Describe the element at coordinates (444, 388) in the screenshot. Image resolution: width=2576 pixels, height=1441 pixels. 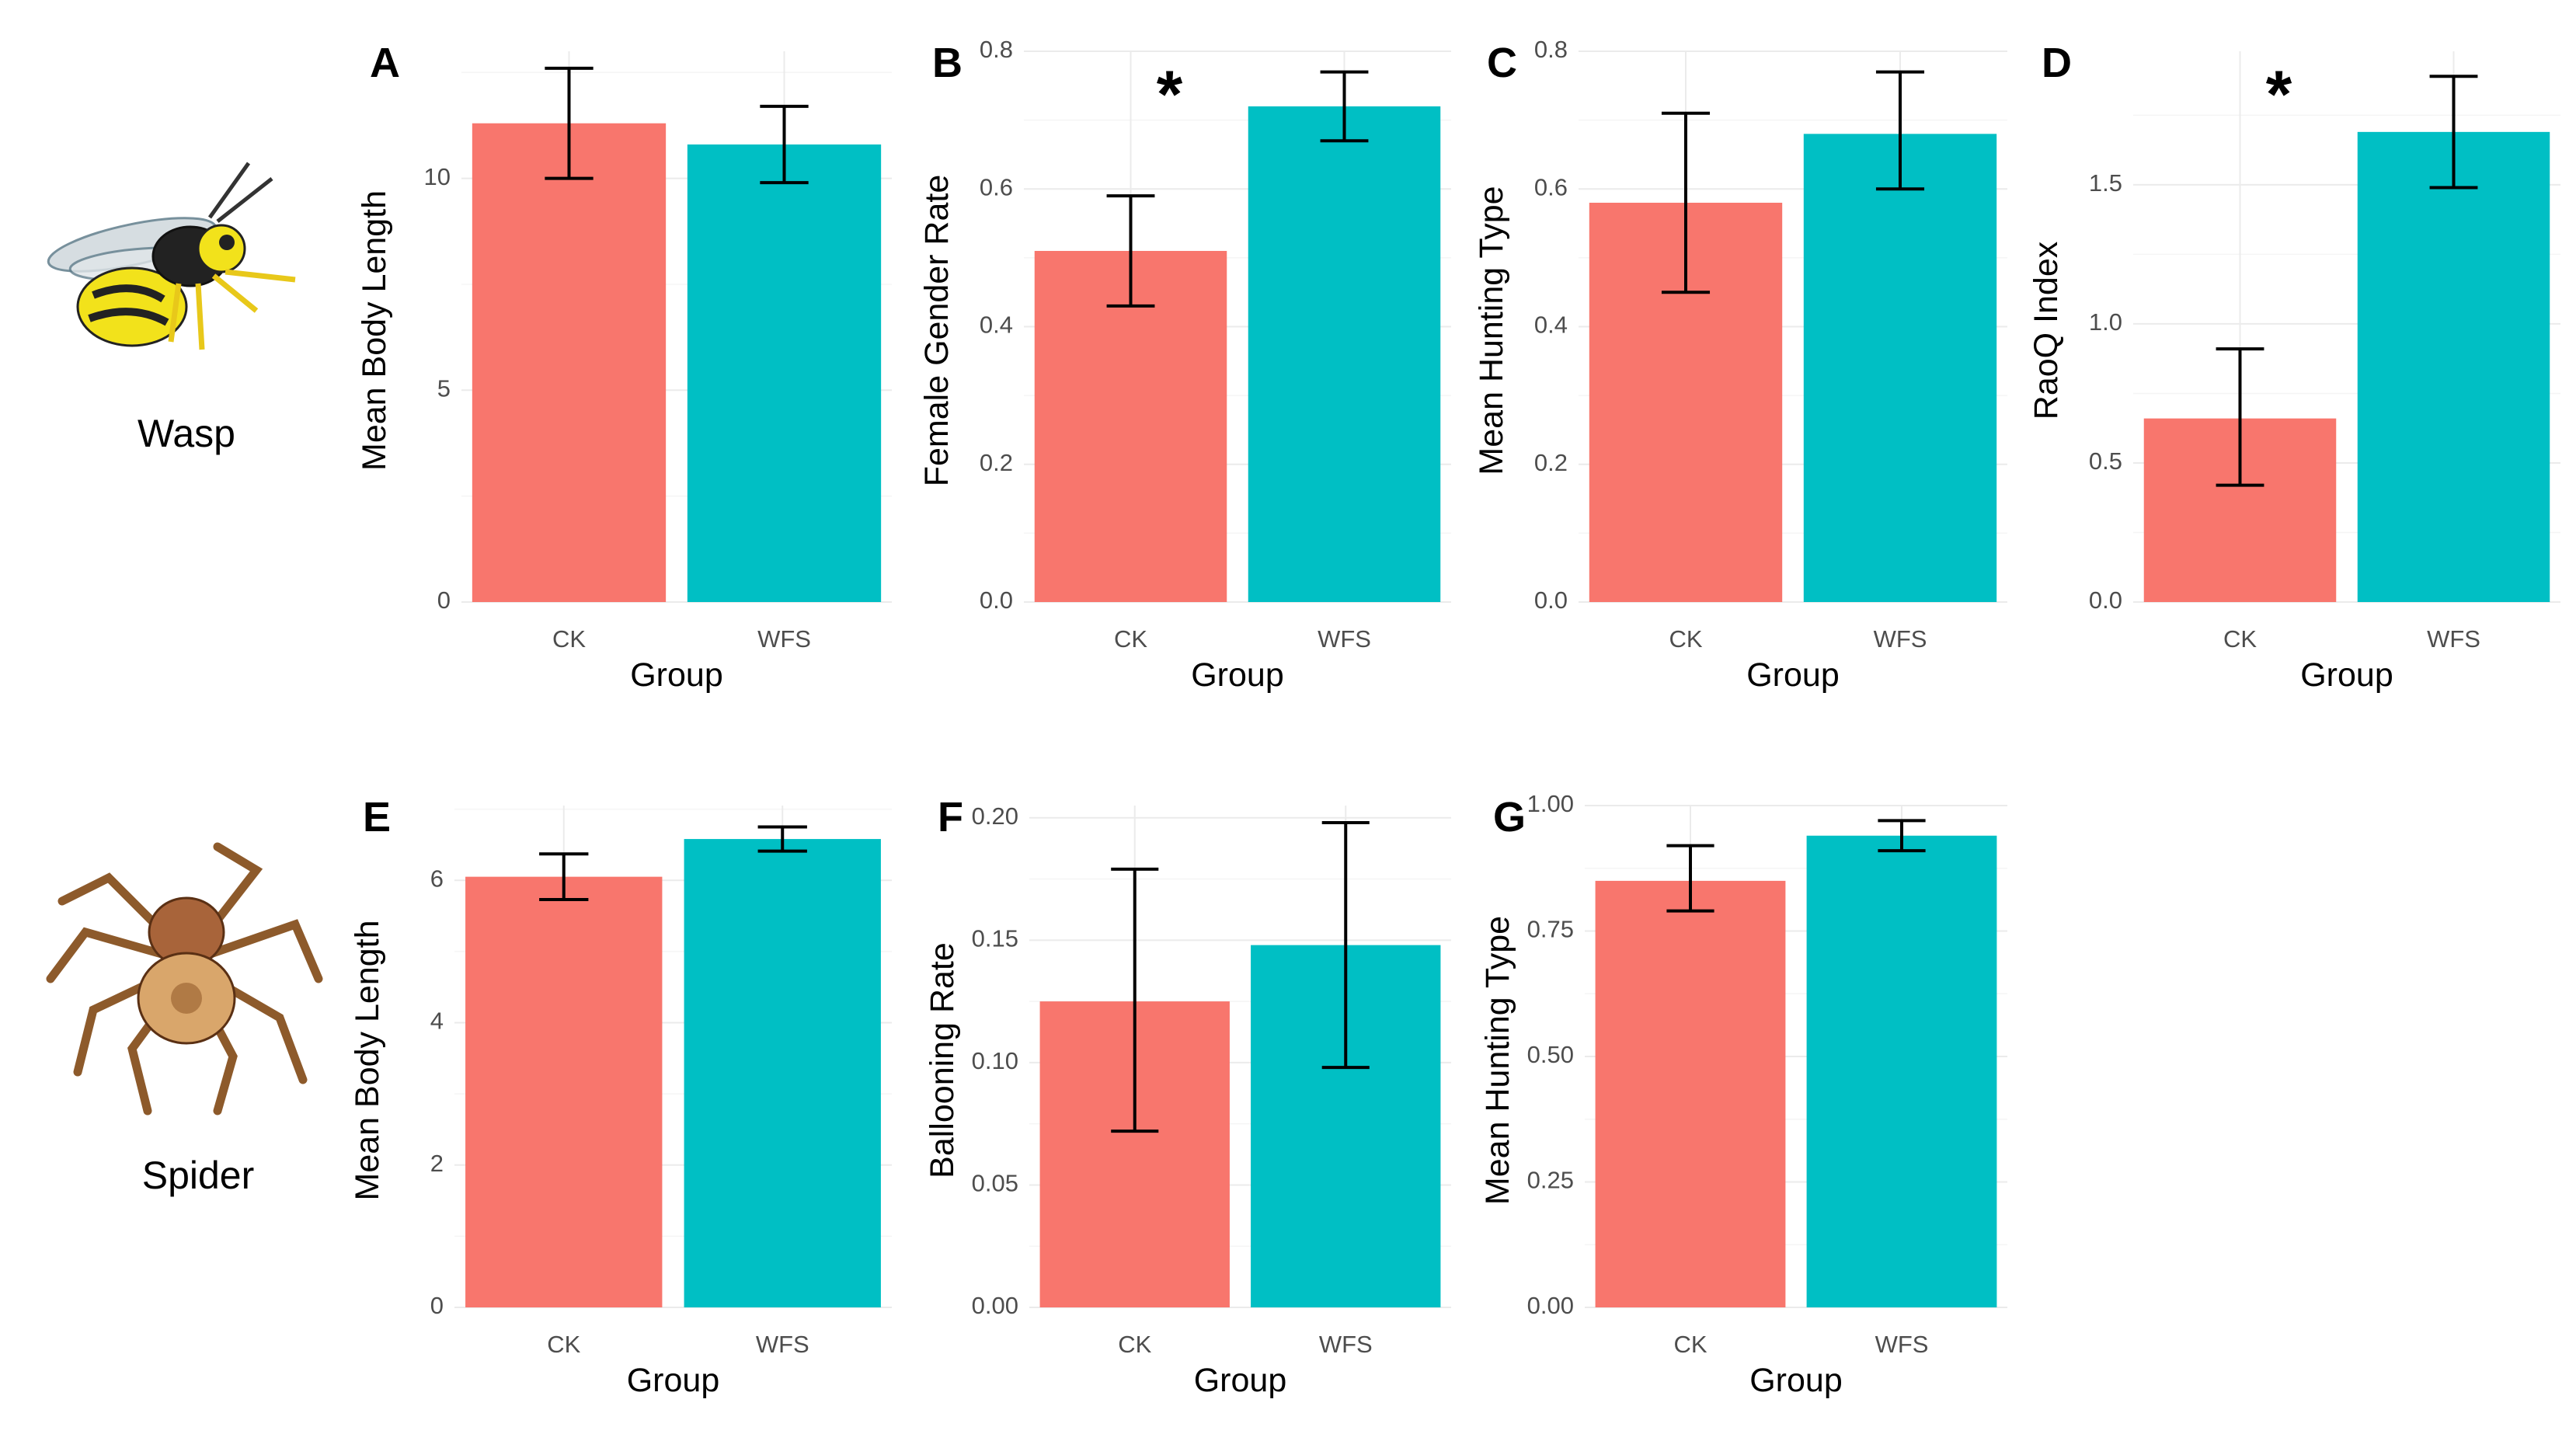
I see `y-tick-label: 5` at that location.